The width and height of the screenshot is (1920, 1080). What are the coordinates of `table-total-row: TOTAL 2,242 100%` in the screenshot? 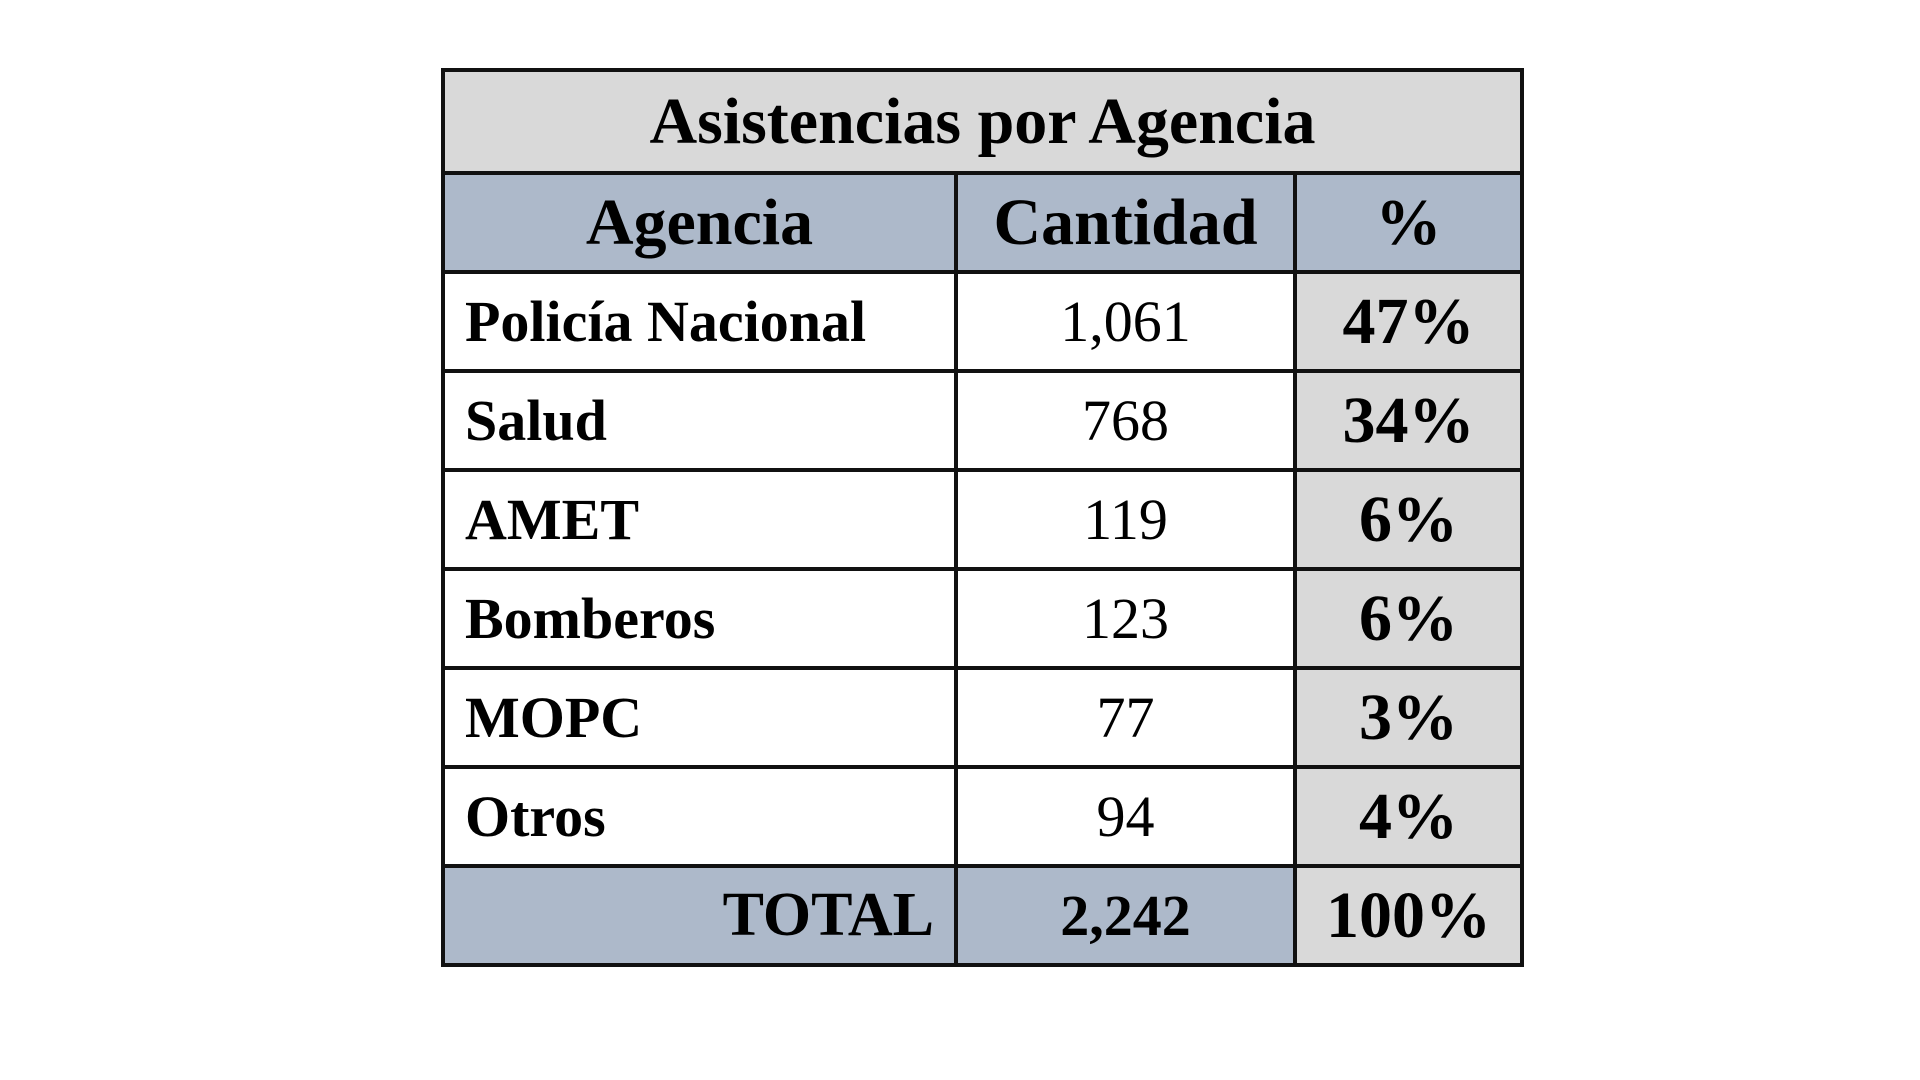 It's located at (982, 915).